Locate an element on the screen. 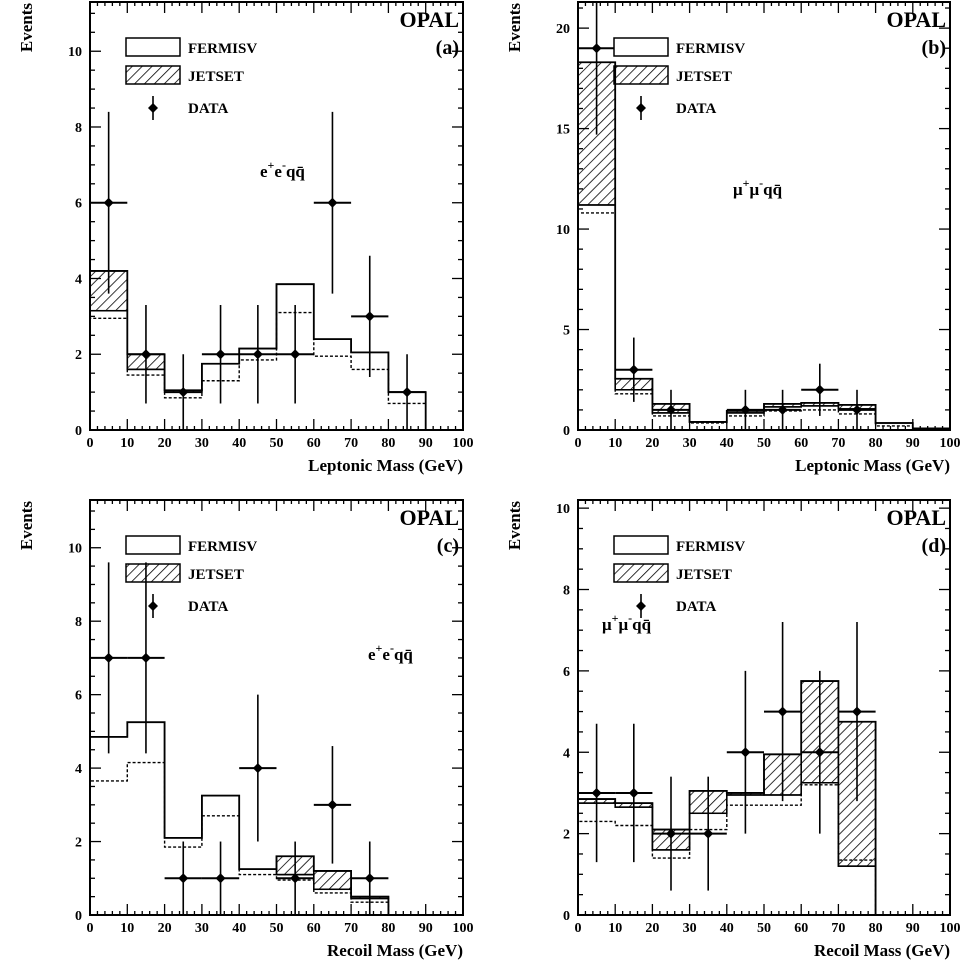  x-tick-label: 20 is located at coordinates (165, 443).